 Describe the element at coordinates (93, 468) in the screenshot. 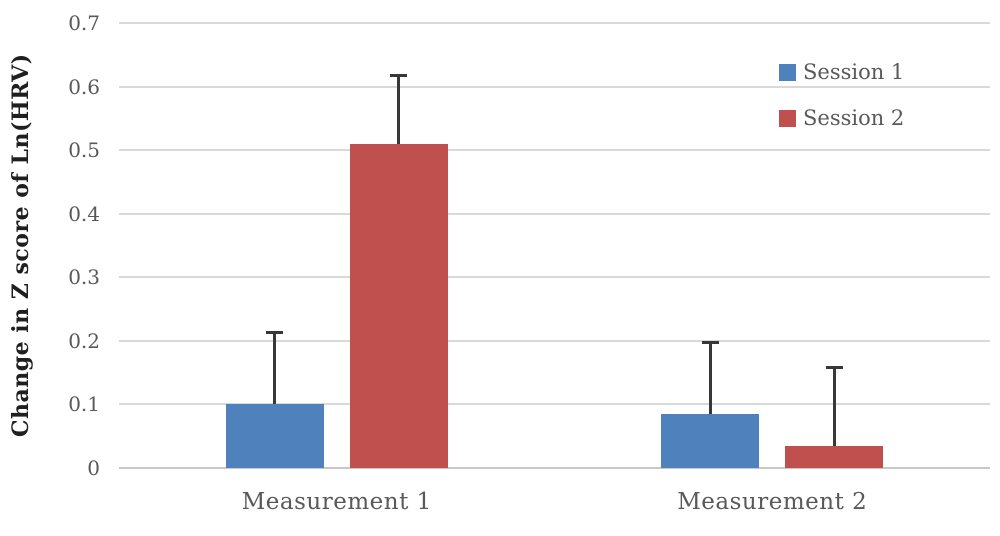

I see `y-tick-label: 0` at that location.